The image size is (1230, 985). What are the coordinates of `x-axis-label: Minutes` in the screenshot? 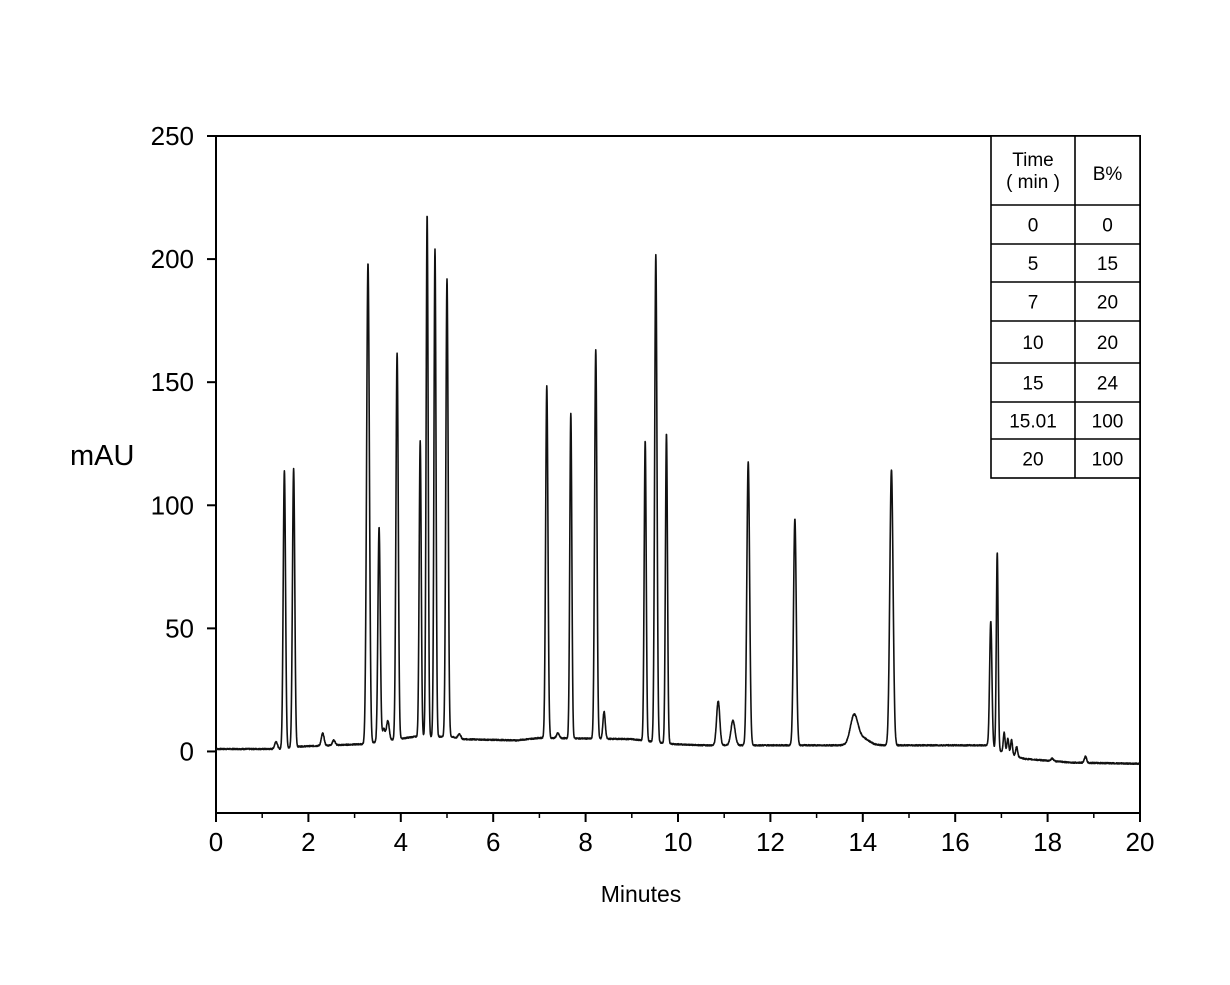 It's located at (641, 894).